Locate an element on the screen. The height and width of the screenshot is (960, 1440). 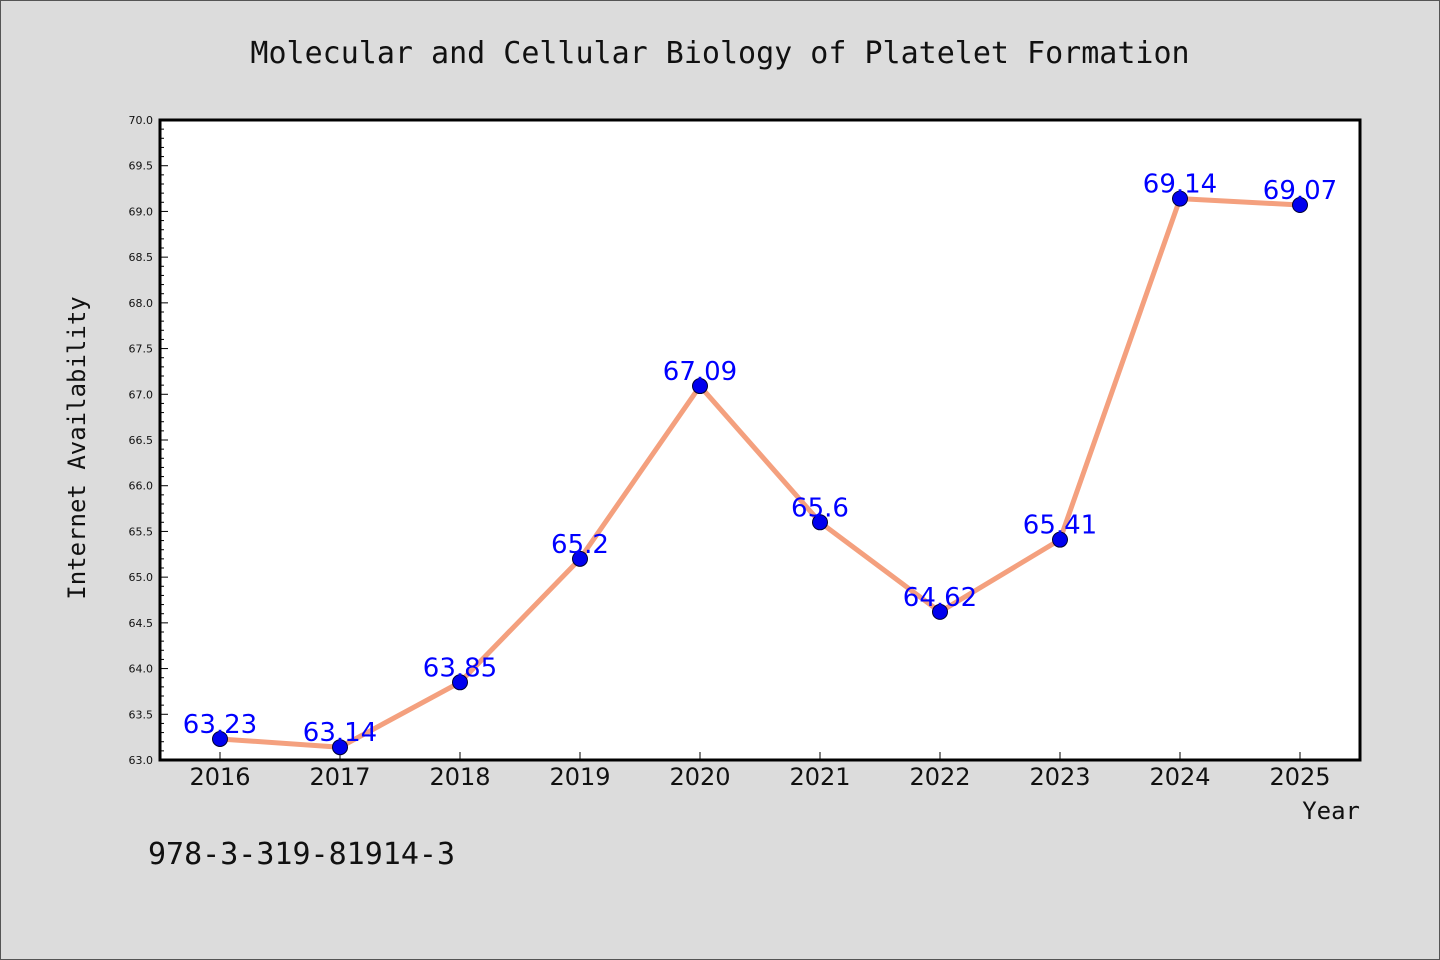
y-tick-label: 63.0 is located at coordinates (141, 760).